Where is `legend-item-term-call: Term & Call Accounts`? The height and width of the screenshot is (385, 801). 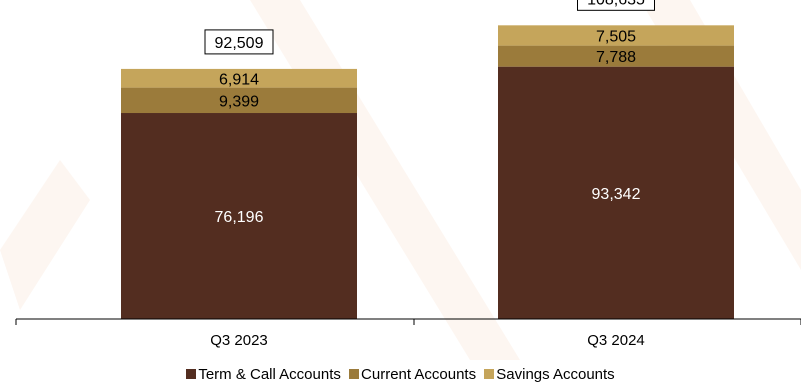
legend-item-term-call: Term & Call Accounts is located at coordinates (263, 374).